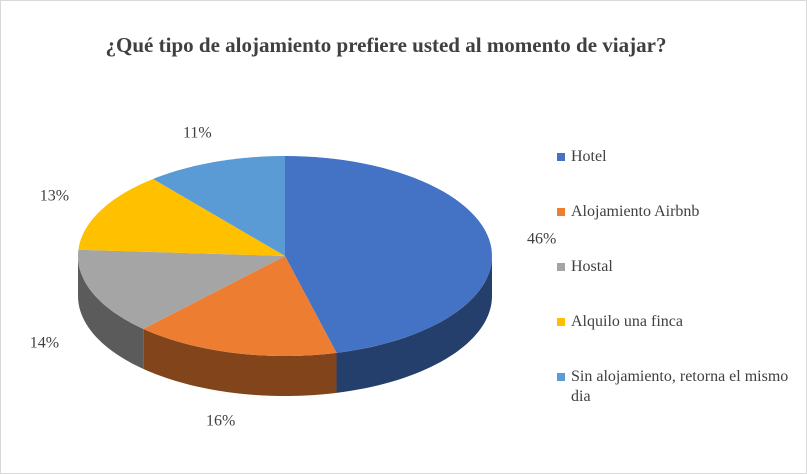 The image size is (807, 474). What do you see at coordinates (44, 343) in the screenshot?
I see `data-label: 14%` at bounding box center [44, 343].